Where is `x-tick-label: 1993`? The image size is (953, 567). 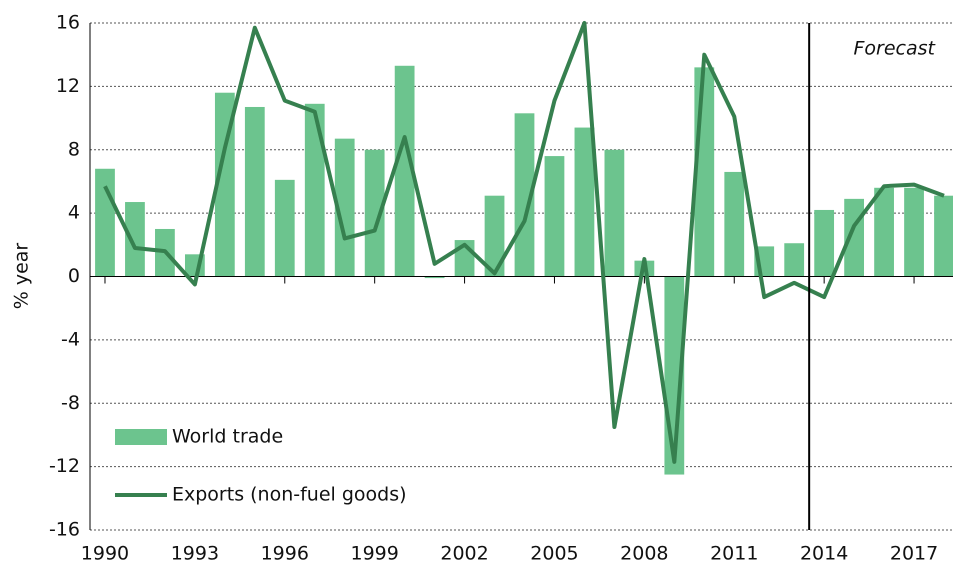 x-tick-label: 1993 is located at coordinates (195, 554).